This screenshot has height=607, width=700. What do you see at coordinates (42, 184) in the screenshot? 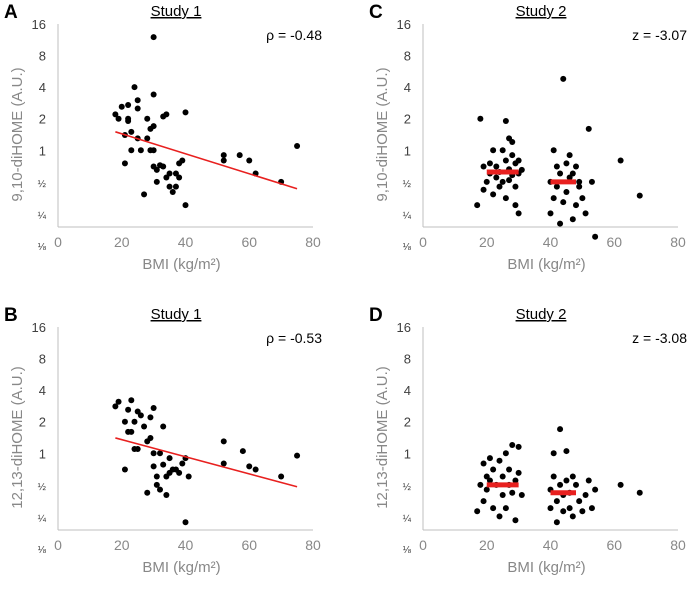
I see `y-tick-label-a: ½` at bounding box center [42, 184].